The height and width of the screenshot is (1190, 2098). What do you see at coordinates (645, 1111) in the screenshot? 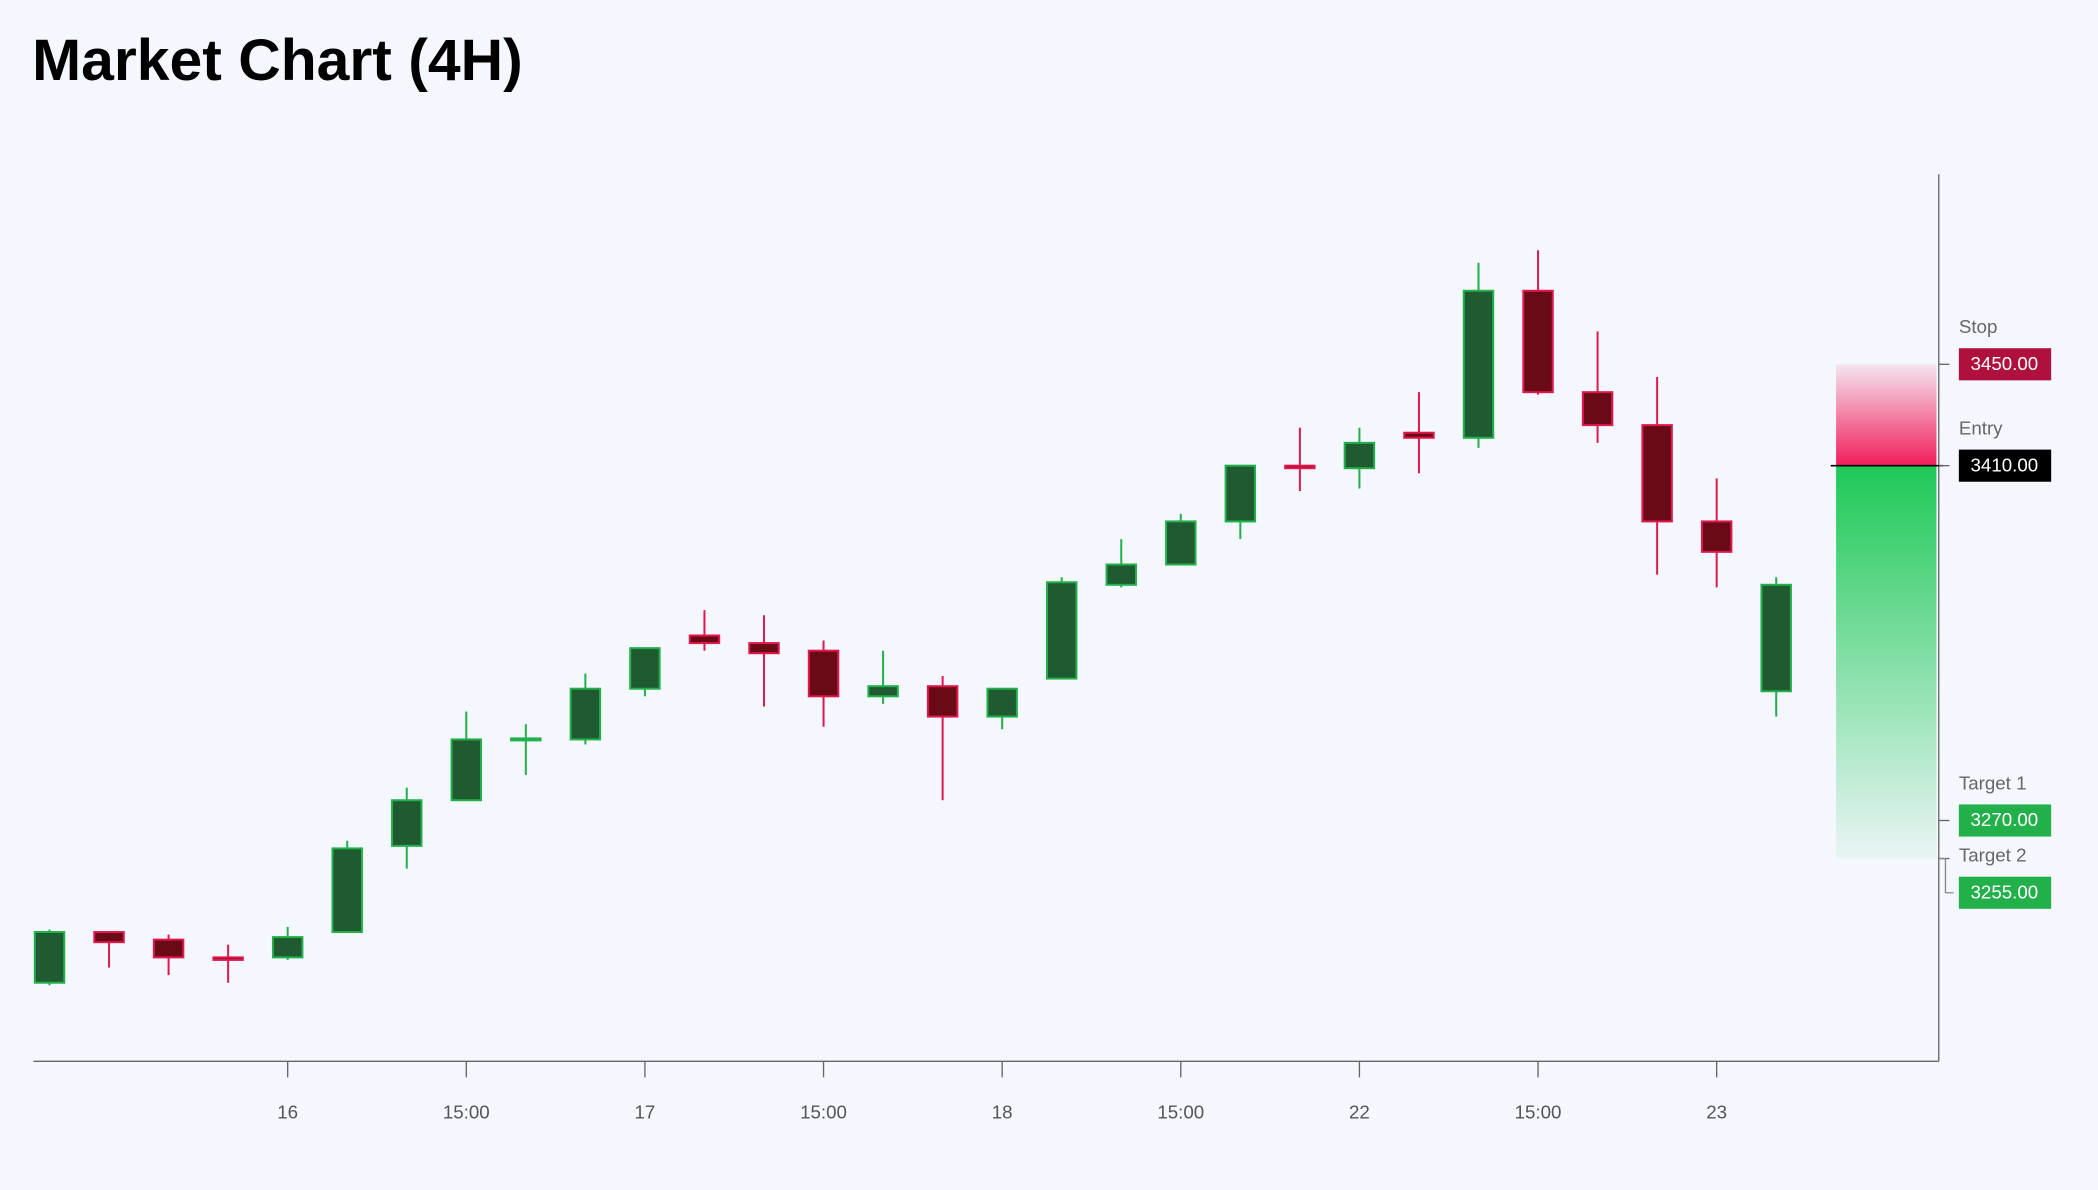
I see `x-tick-label: 17` at bounding box center [645, 1111].